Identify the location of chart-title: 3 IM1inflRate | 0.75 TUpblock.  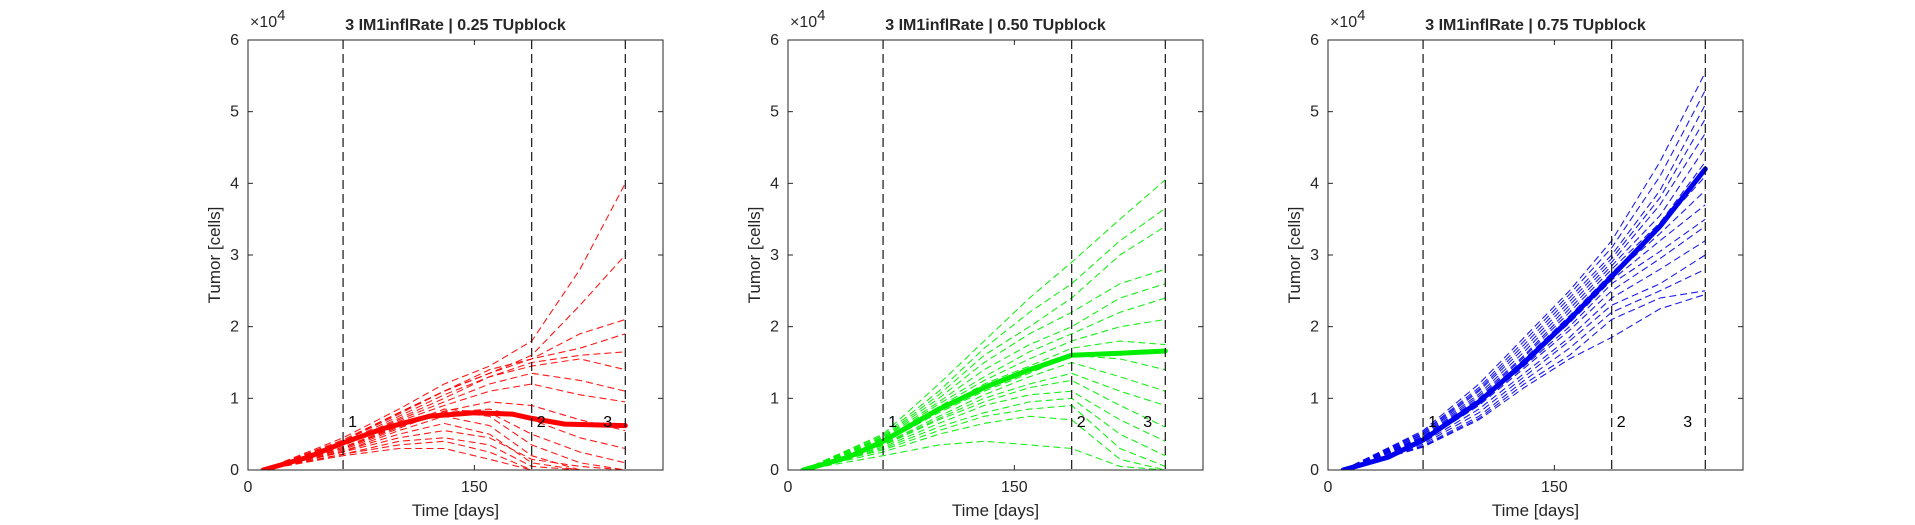
(1535, 25).